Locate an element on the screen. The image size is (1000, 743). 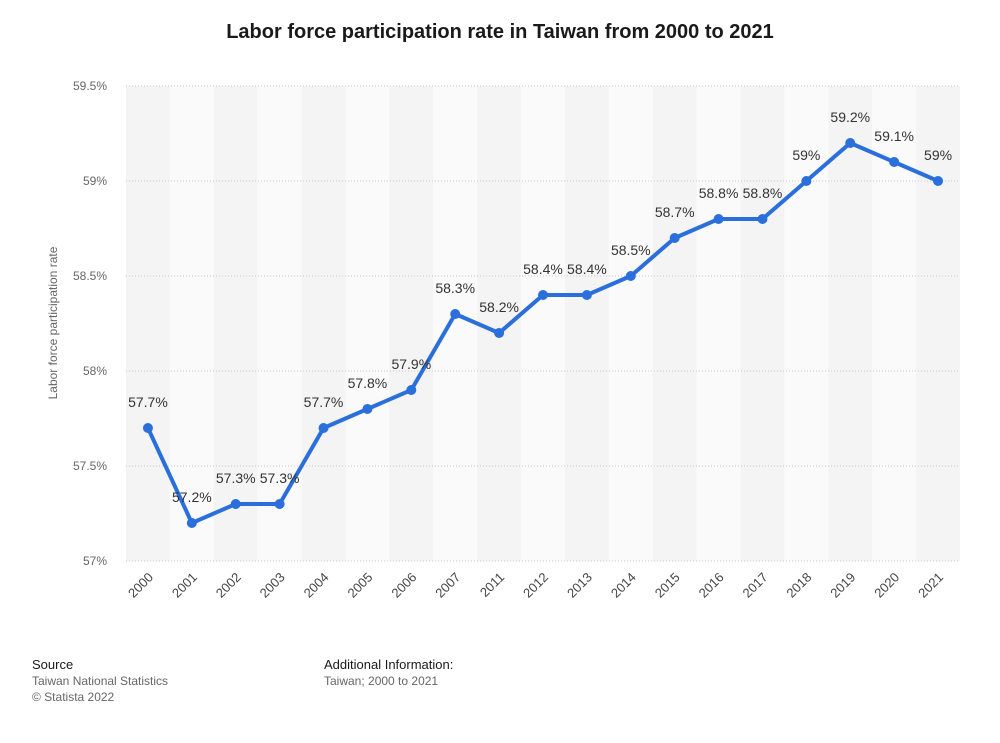
data-label: 58.7% is located at coordinates (675, 212).